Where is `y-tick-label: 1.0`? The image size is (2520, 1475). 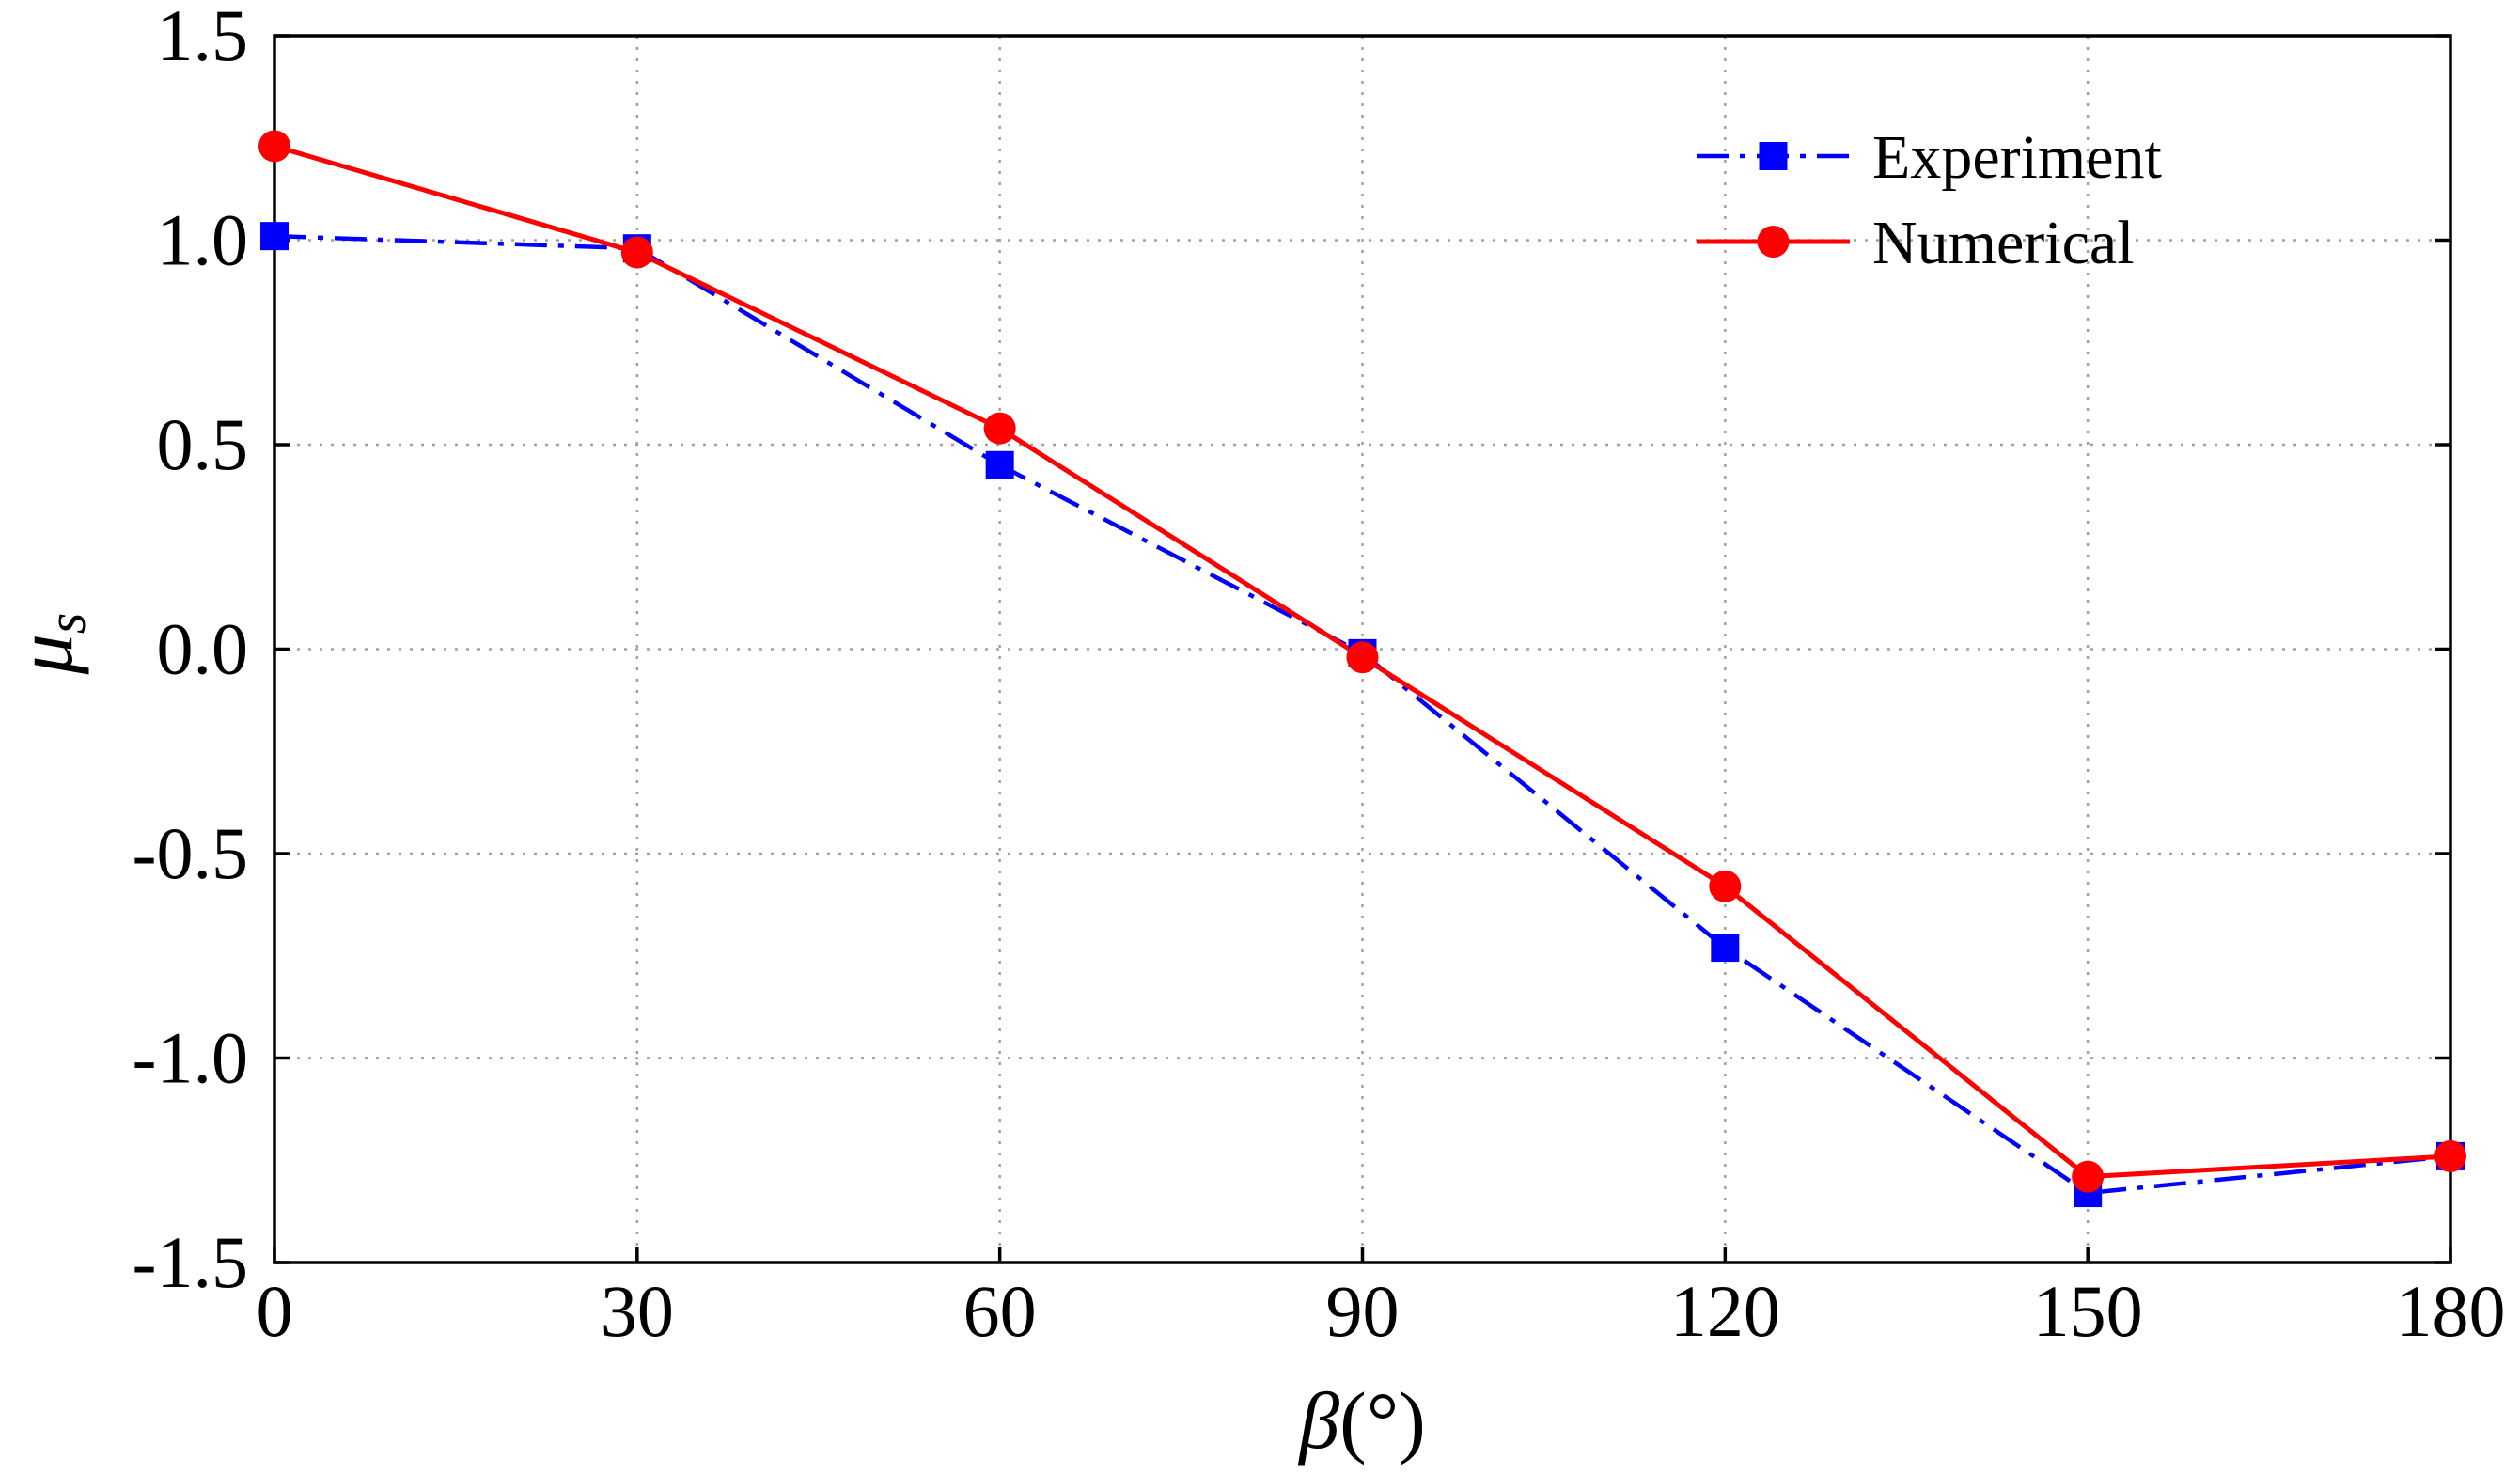
y-tick-label: 1.0 is located at coordinates (203, 240).